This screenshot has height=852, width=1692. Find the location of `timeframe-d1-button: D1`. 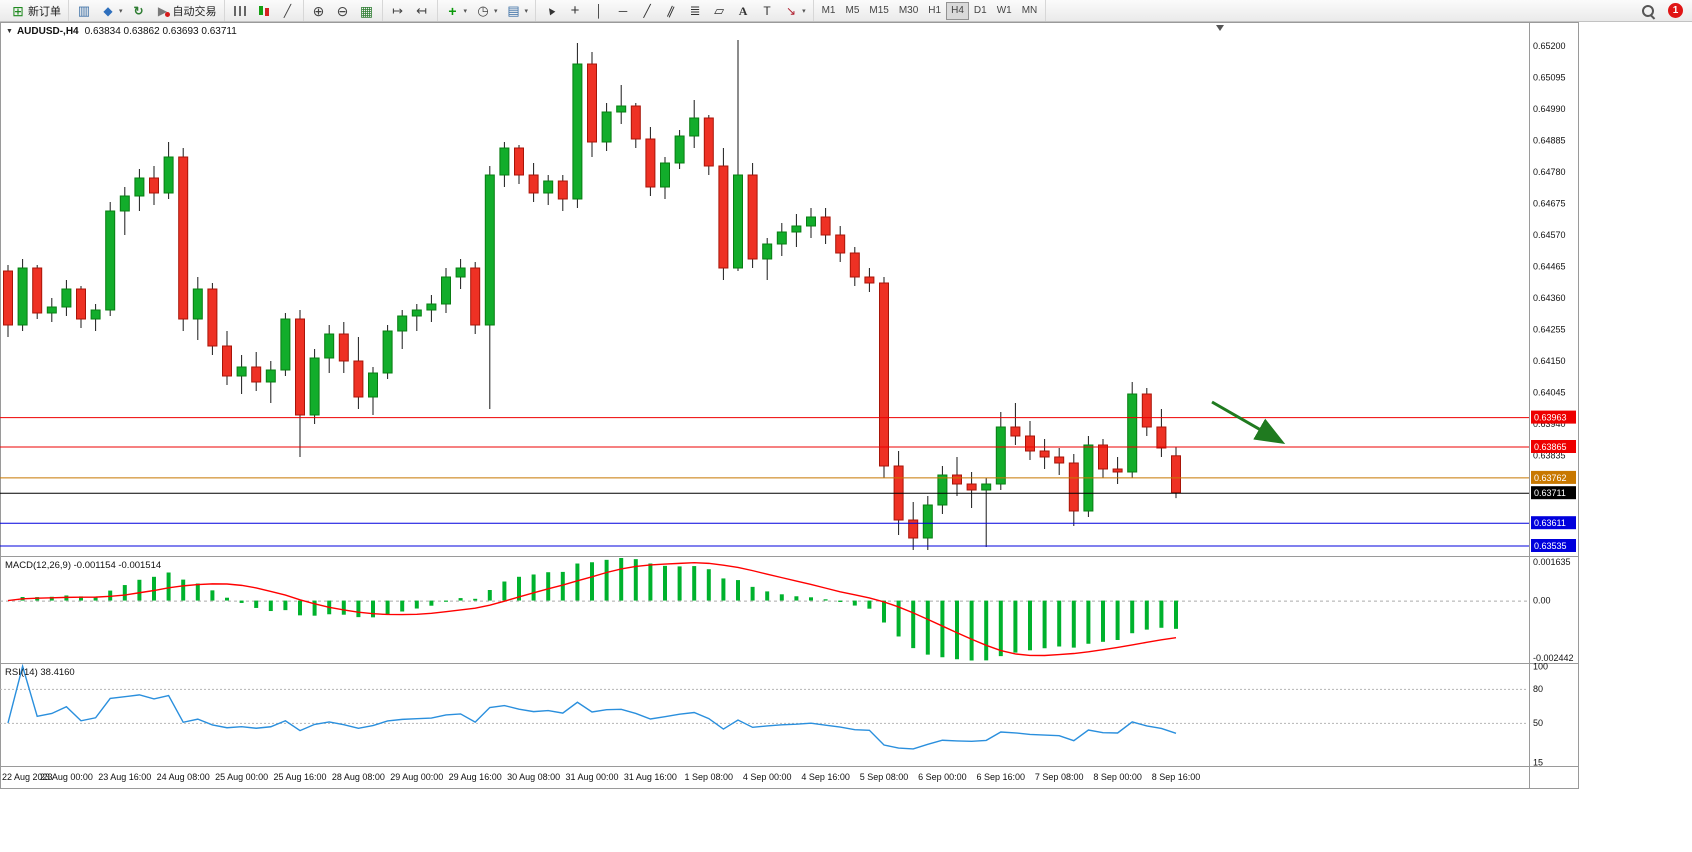

timeframe-d1-button: D1 is located at coordinates (980, 11).